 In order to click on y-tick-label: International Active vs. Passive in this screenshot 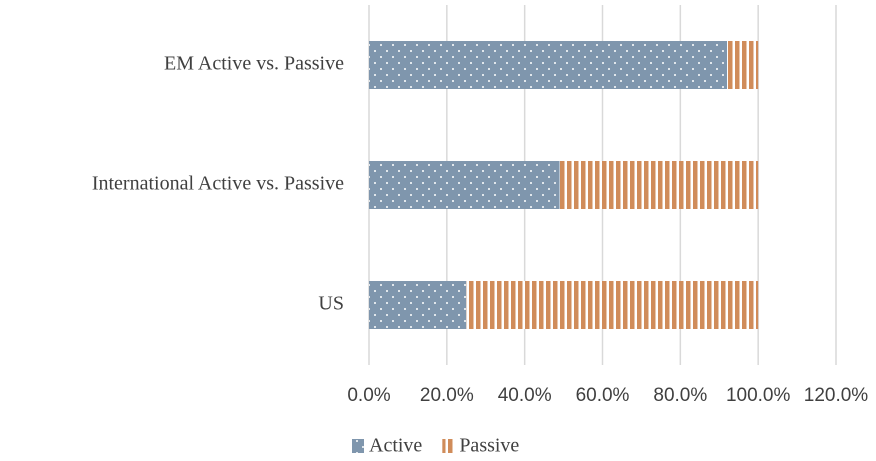, I will do `click(218, 184)`.